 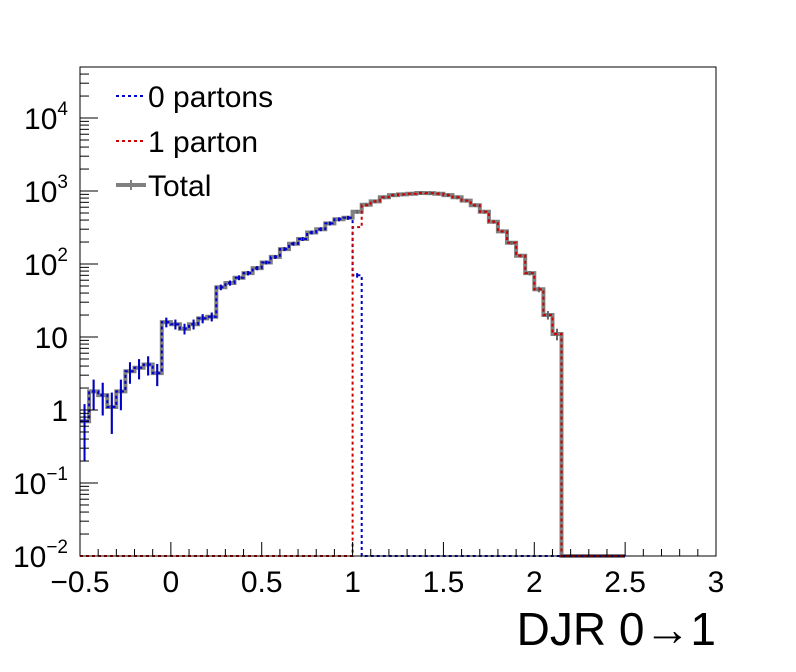 I want to click on legend-label: 0 partons, so click(x=210, y=97).